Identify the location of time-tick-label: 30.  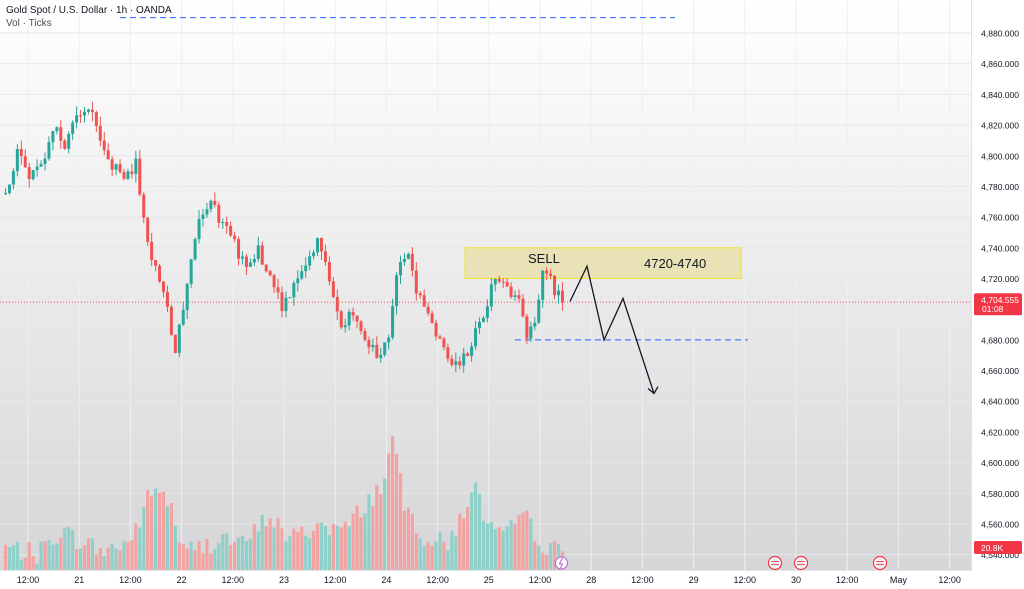
(796, 580).